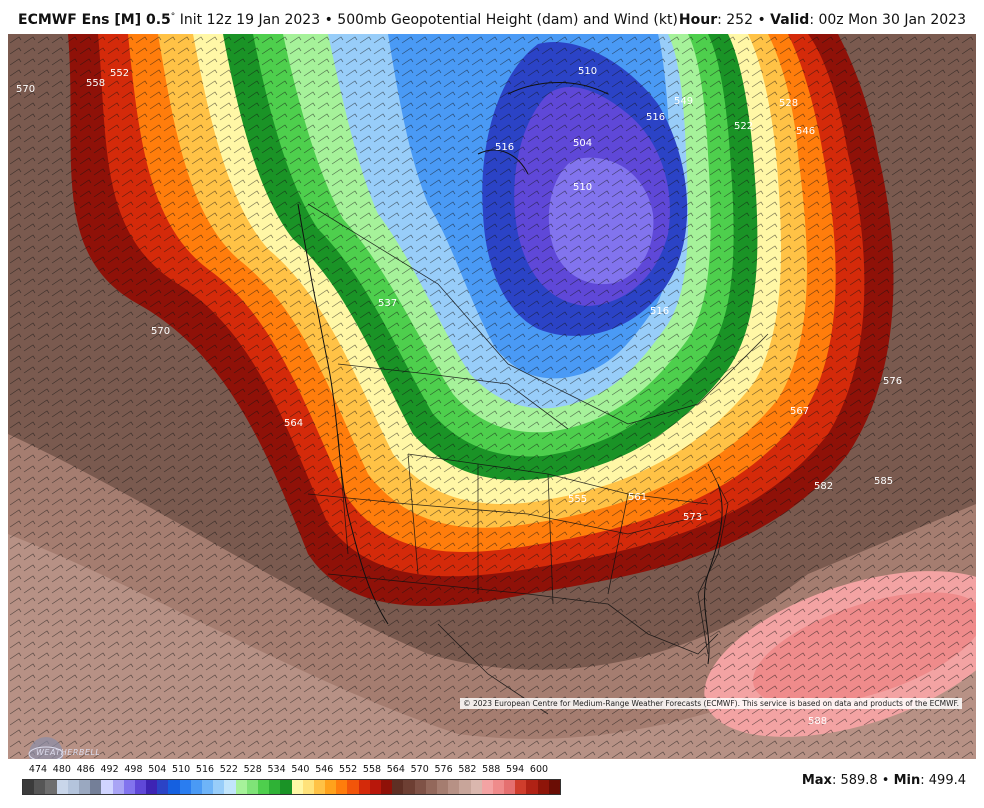  What do you see at coordinates (683, 101) in the screenshot?
I see `contour-label: 549` at bounding box center [683, 101].